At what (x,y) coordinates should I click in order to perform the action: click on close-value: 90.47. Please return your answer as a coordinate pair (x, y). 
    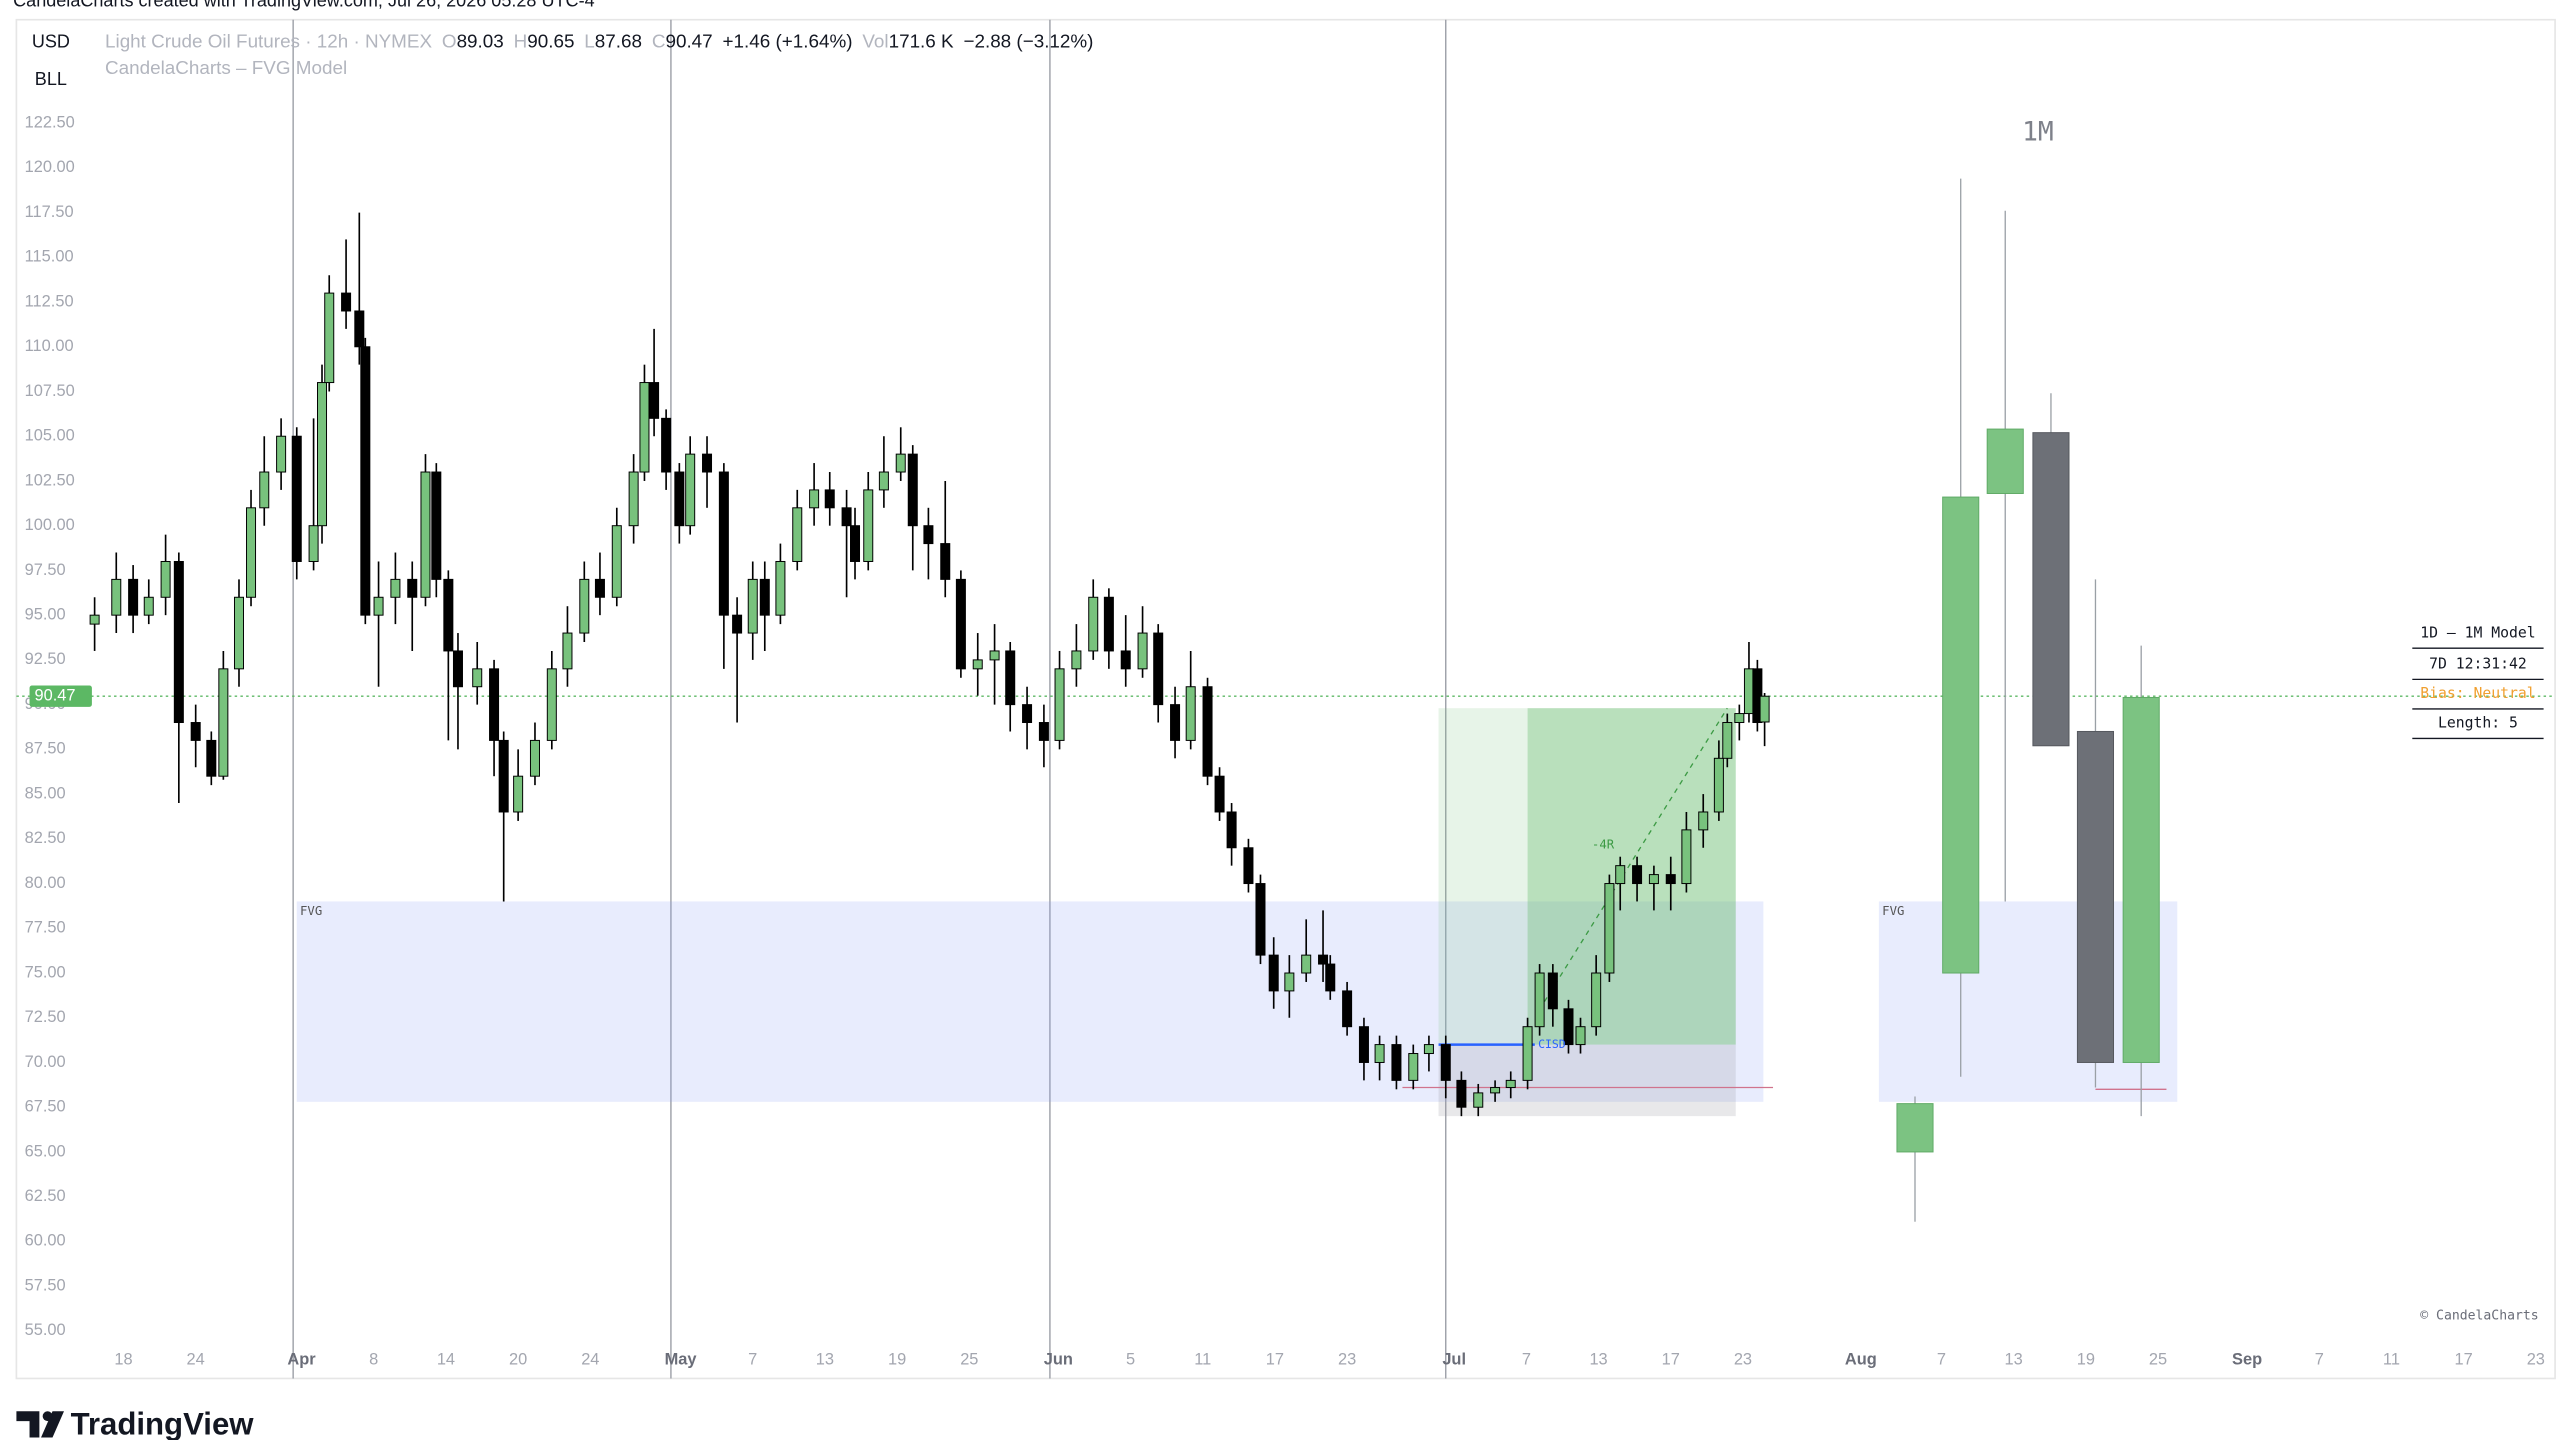
    Looking at the image, I should click on (688, 41).